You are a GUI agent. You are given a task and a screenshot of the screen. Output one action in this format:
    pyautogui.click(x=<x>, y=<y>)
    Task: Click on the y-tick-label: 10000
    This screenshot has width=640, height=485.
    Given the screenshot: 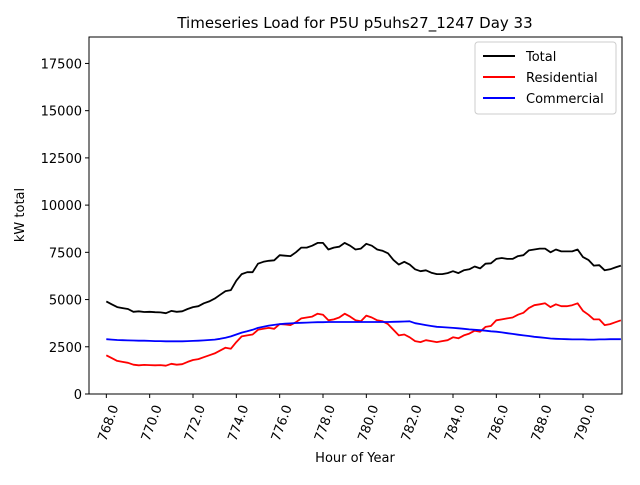 What is the action you would take?
    pyautogui.click(x=61, y=206)
    